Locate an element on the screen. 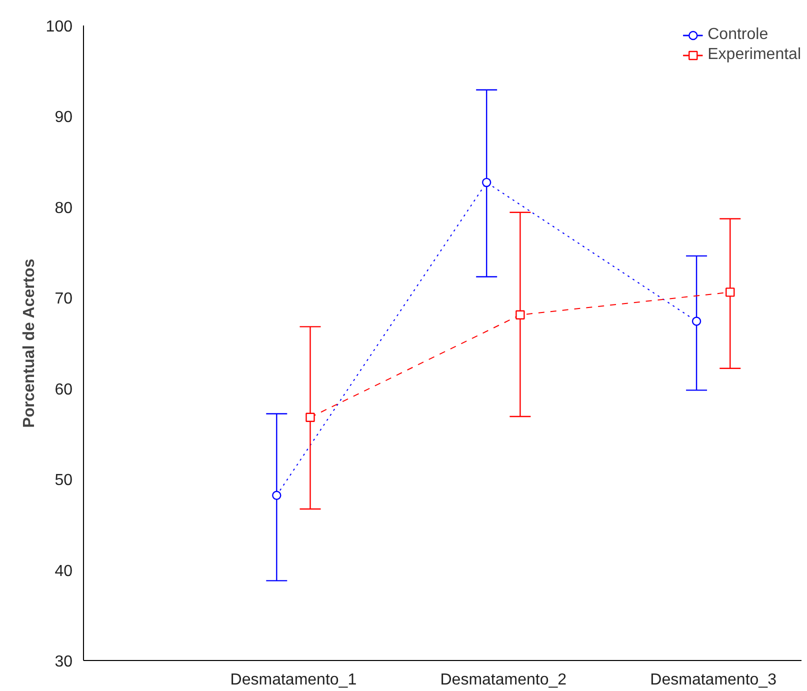 The image size is (807, 691). y-tick-label: 80 is located at coordinates (63, 208).